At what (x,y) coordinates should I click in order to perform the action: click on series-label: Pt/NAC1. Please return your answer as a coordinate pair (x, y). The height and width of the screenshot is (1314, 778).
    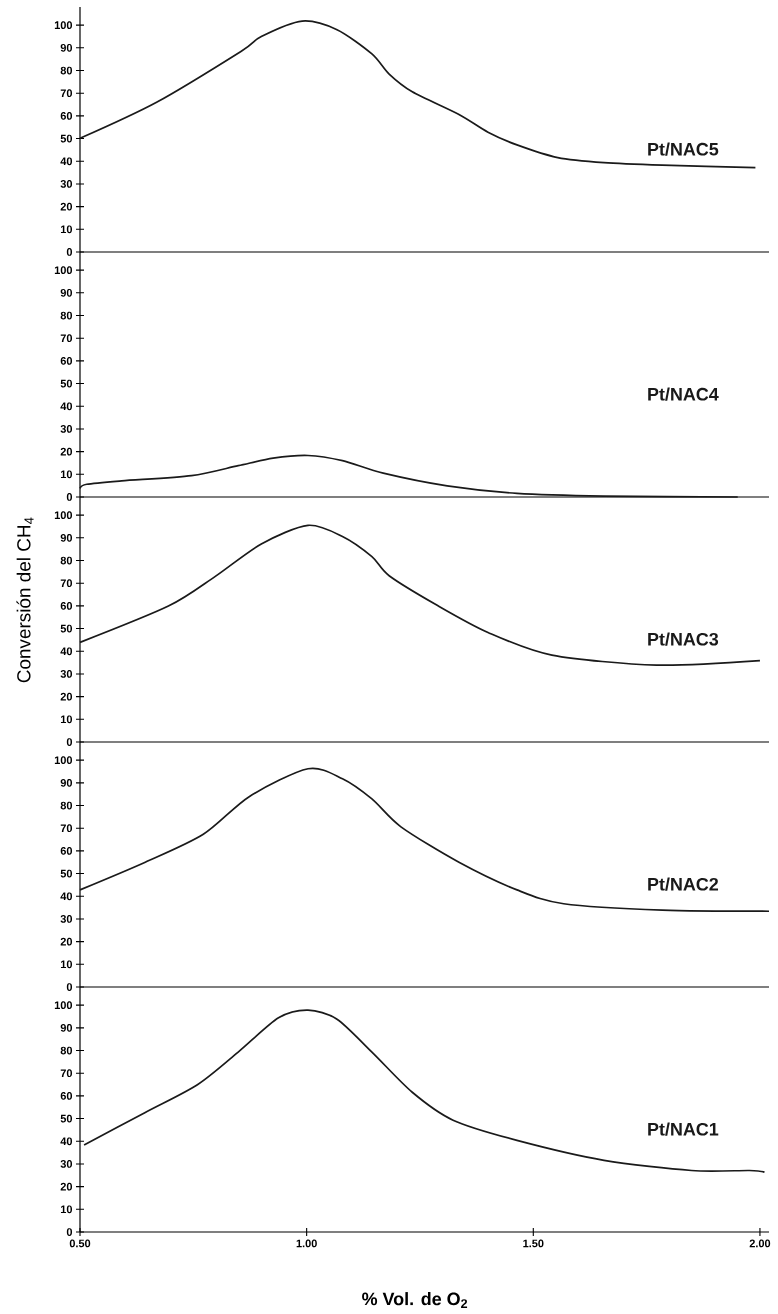
    Looking at the image, I should click on (683, 1129).